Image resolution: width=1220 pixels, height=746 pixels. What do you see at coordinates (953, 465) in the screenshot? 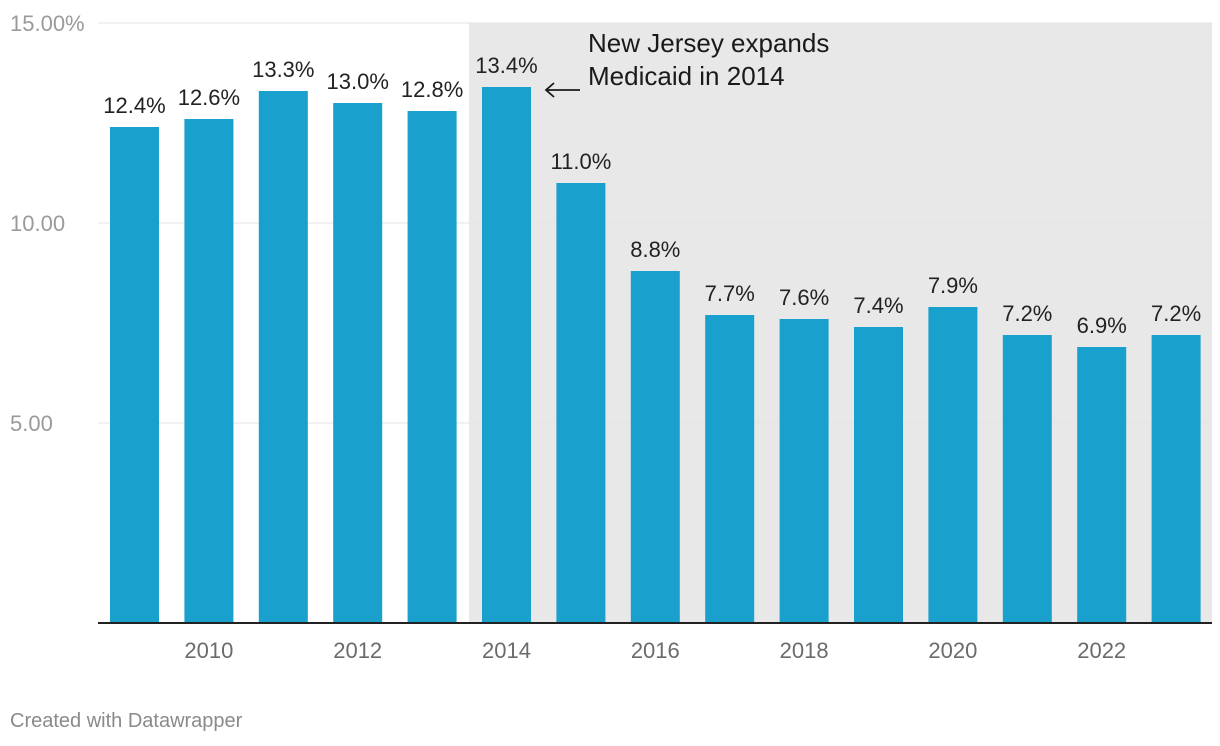
I see `bar-2020` at bounding box center [953, 465].